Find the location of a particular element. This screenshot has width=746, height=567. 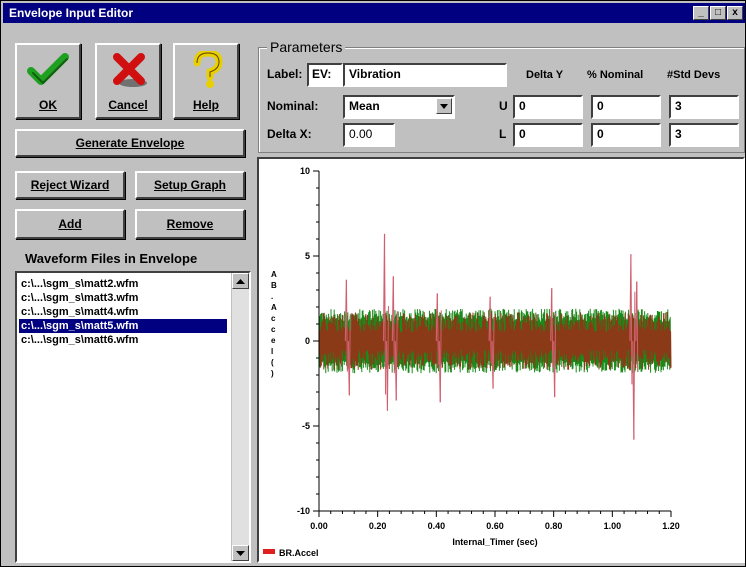

list-item: c:\...\sgm_s\matt2.wfm is located at coordinates (80, 284).